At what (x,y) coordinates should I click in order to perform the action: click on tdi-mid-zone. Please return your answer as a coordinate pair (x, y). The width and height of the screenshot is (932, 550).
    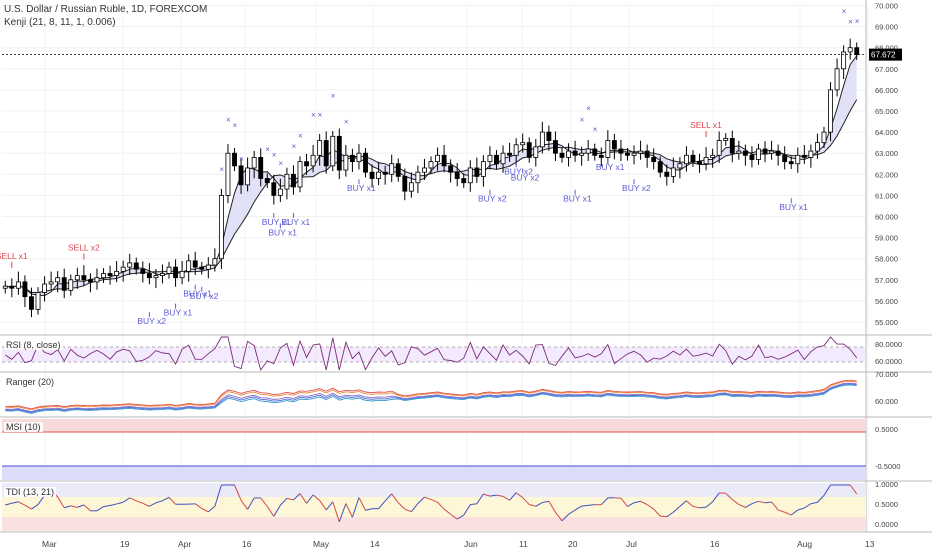
    Looking at the image, I should click on (434, 507).